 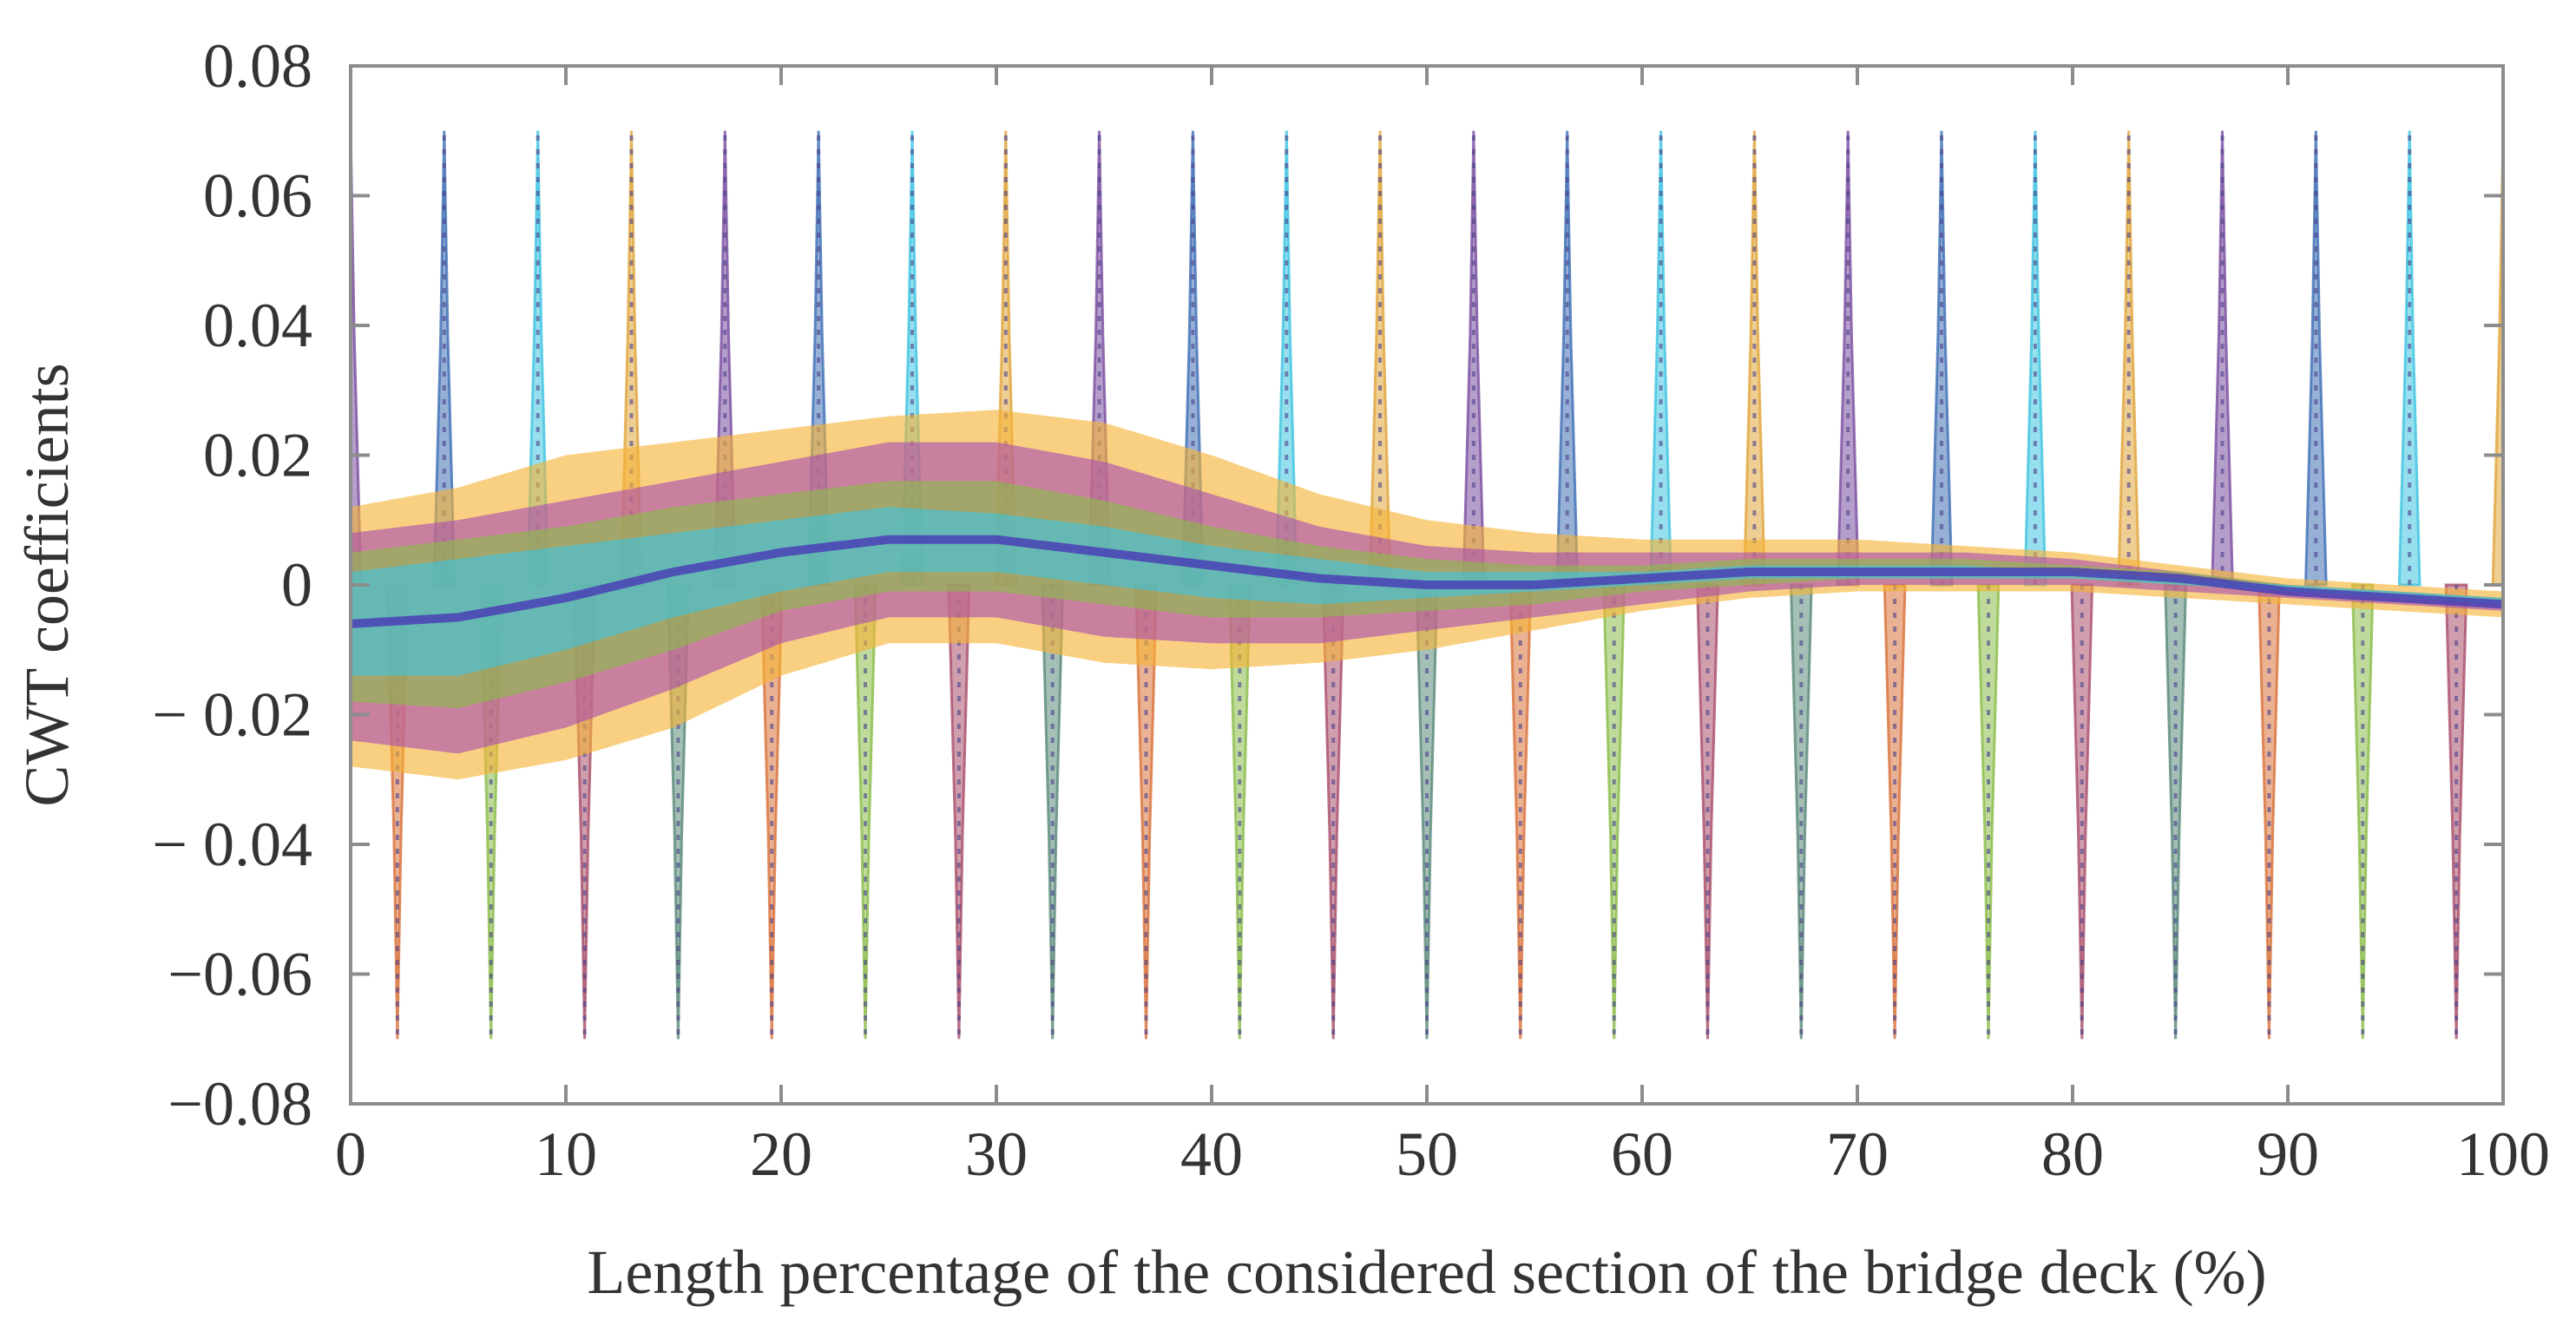 What do you see at coordinates (996, 1154) in the screenshot?
I see `x-tick-label: 30` at bounding box center [996, 1154].